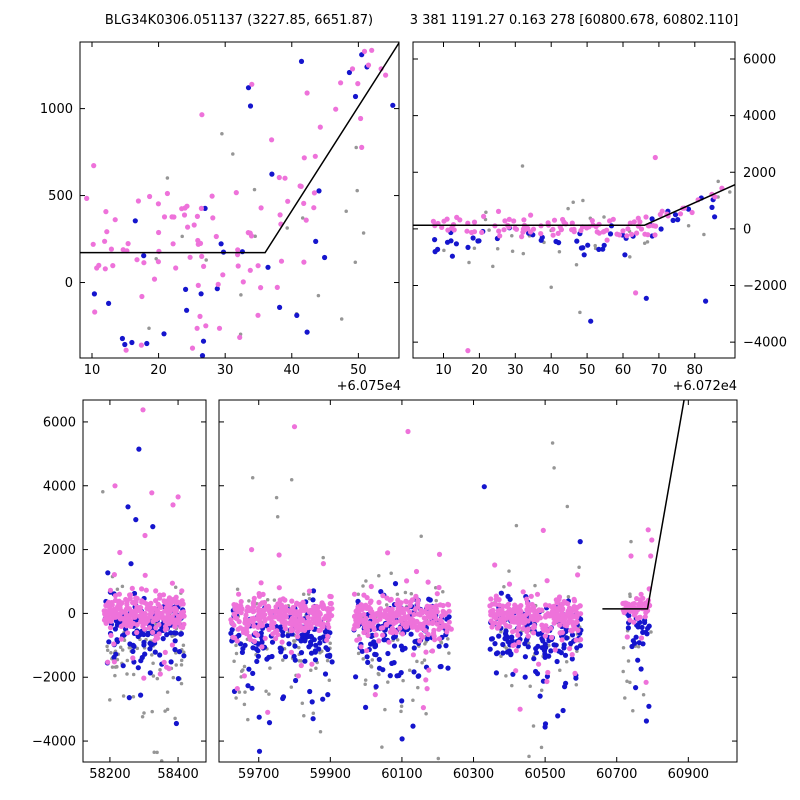 The image size is (800, 800). I want to click on svg-text: 60, so click(623, 370).